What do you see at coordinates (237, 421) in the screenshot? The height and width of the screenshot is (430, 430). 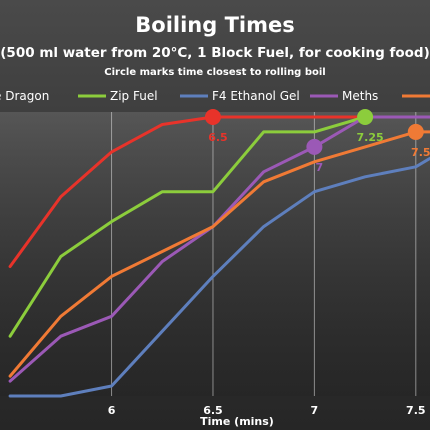 I see `x-axis-title: Time (mins)` at bounding box center [237, 421].